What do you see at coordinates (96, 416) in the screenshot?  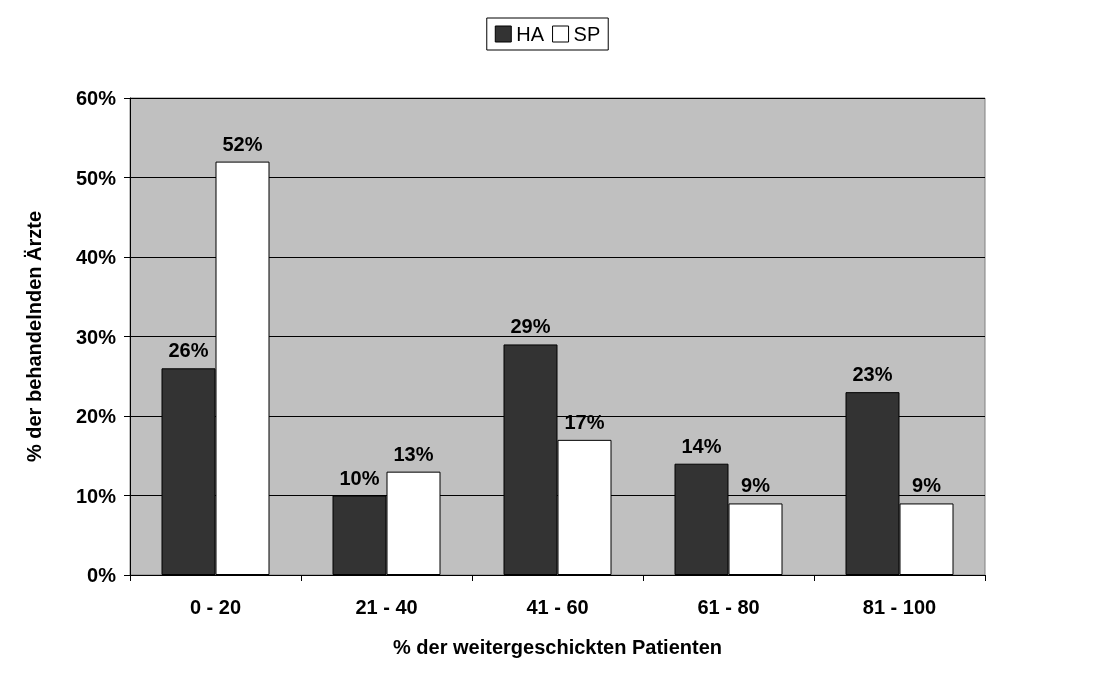 I see `y-tick-label: 20%` at bounding box center [96, 416].